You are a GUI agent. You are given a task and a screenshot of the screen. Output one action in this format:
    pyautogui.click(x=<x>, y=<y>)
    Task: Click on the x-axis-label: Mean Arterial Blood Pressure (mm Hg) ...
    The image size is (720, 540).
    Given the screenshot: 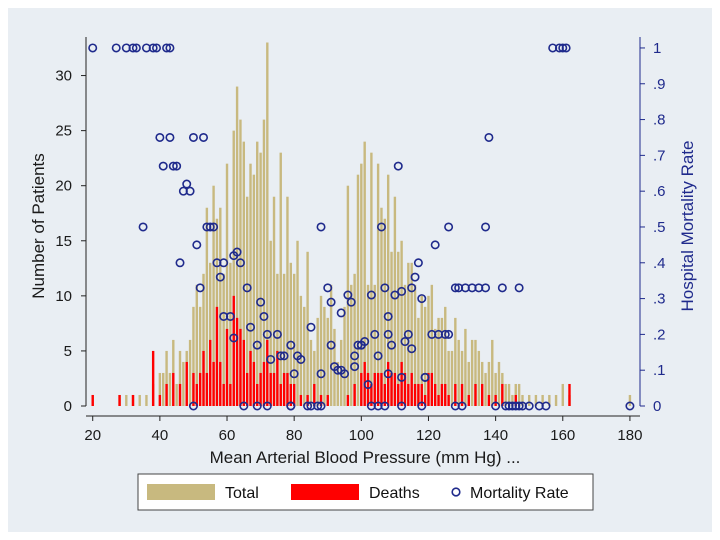 What is the action you would take?
    pyautogui.click(x=365, y=457)
    